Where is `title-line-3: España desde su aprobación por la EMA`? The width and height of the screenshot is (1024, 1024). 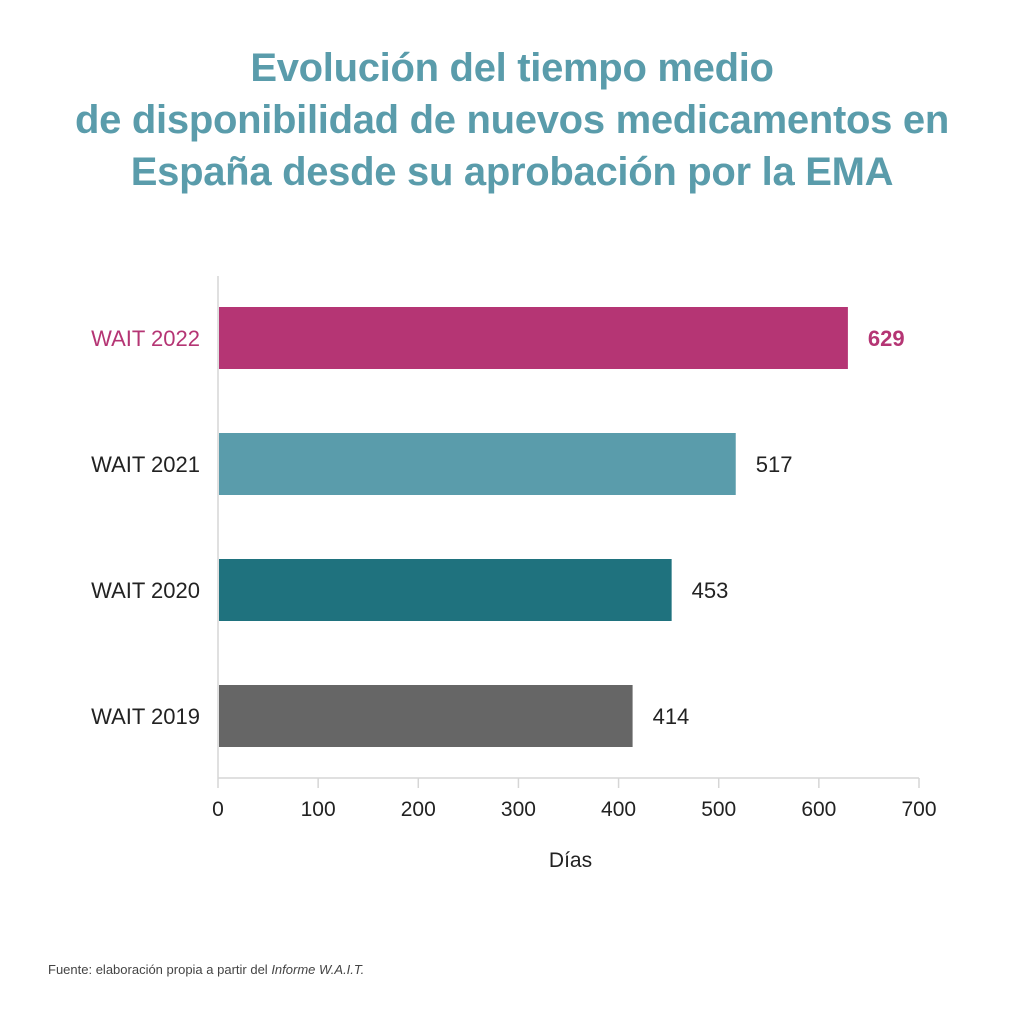 title-line-3: España desde su aprobación por la EMA is located at coordinates (512, 172).